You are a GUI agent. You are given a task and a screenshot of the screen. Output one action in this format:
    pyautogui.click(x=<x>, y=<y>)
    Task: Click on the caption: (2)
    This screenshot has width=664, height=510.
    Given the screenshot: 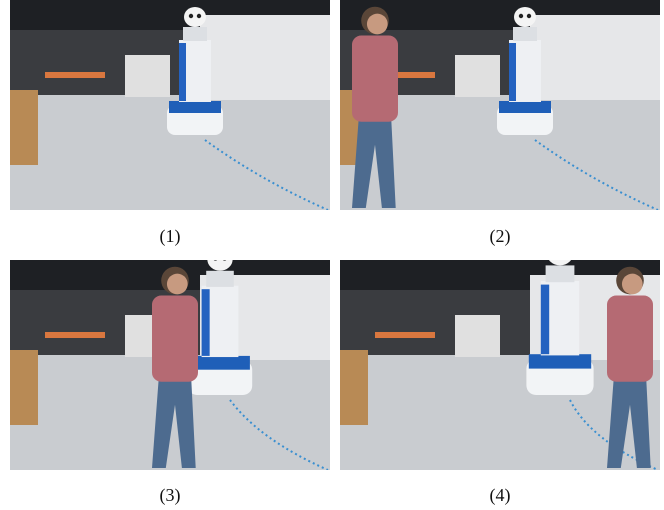 What is the action you would take?
    pyautogui.click(x=500, y=236)
    